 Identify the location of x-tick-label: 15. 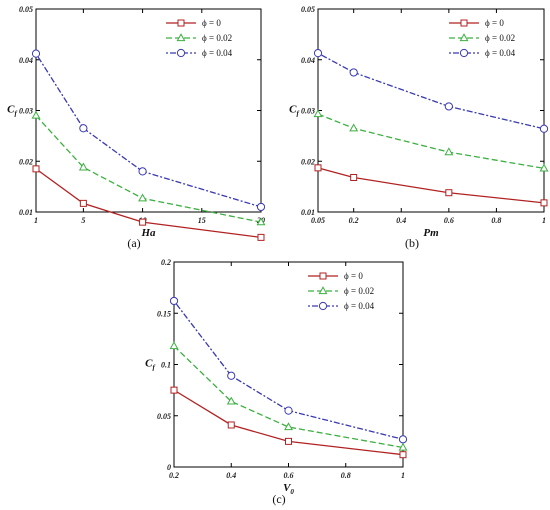
(202, 220).